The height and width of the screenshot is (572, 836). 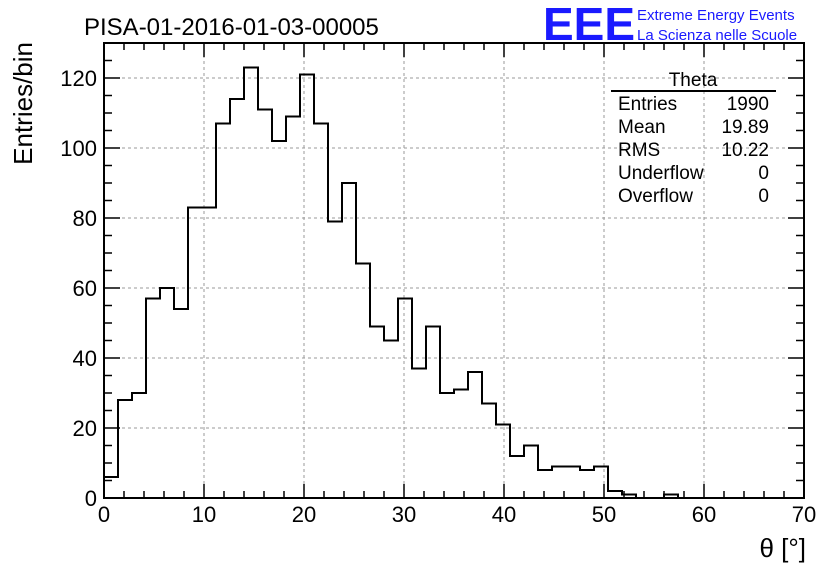 I want to click on y-tick-label: 20, so click(x=85, y=428).